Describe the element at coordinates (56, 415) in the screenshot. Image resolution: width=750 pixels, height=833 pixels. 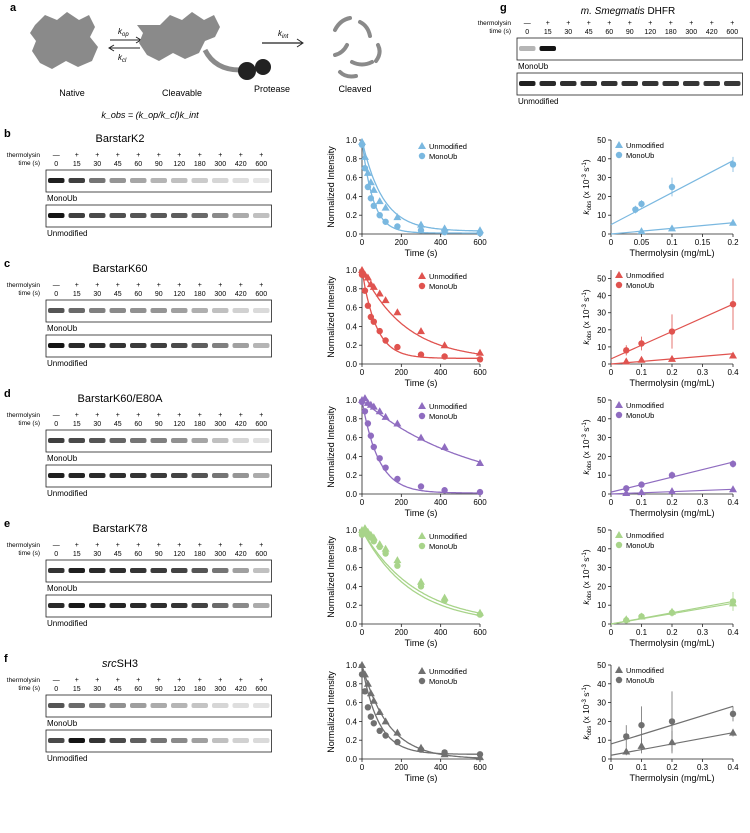
I see `row-d-lane-sign: —` at that location.